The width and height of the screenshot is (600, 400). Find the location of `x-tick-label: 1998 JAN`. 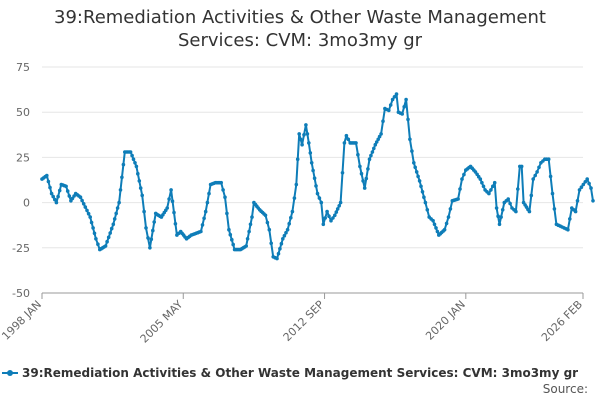

x-tick-label: 1998 JAN is located at coordinates (22, 320).